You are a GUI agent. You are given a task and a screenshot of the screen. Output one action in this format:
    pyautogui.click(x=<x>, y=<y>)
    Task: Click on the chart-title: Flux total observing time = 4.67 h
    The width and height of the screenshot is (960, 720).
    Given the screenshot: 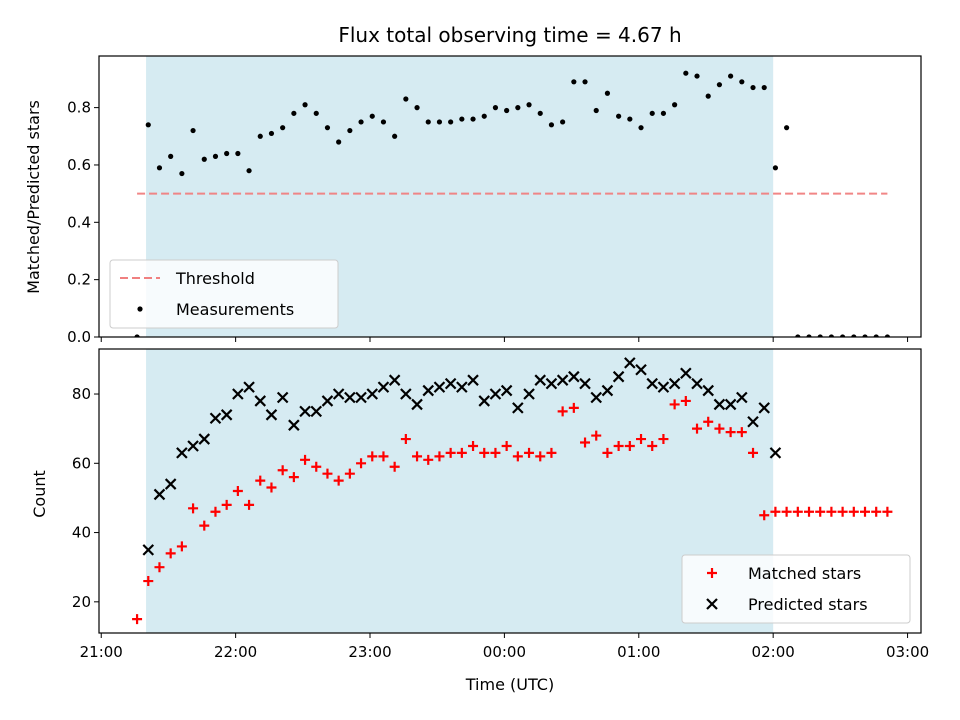 What is the action you would take?
    pyautogui.click(x=509, y=35)
    